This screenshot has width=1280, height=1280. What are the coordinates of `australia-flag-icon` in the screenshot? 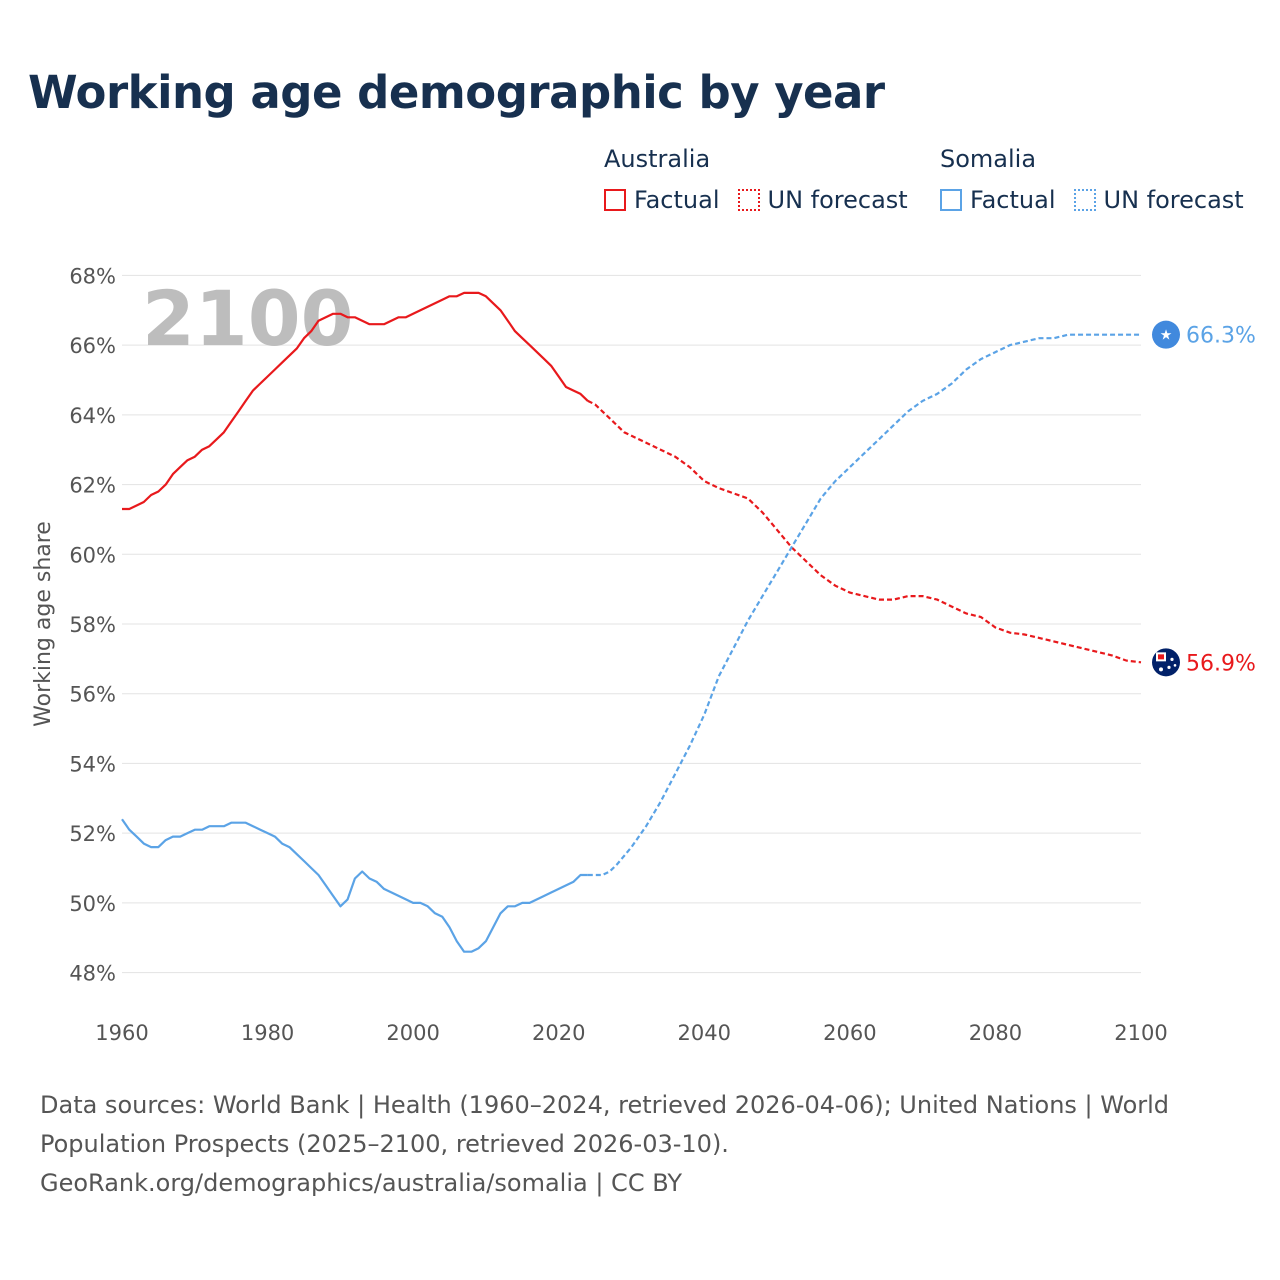 It's located at (1166, 662).